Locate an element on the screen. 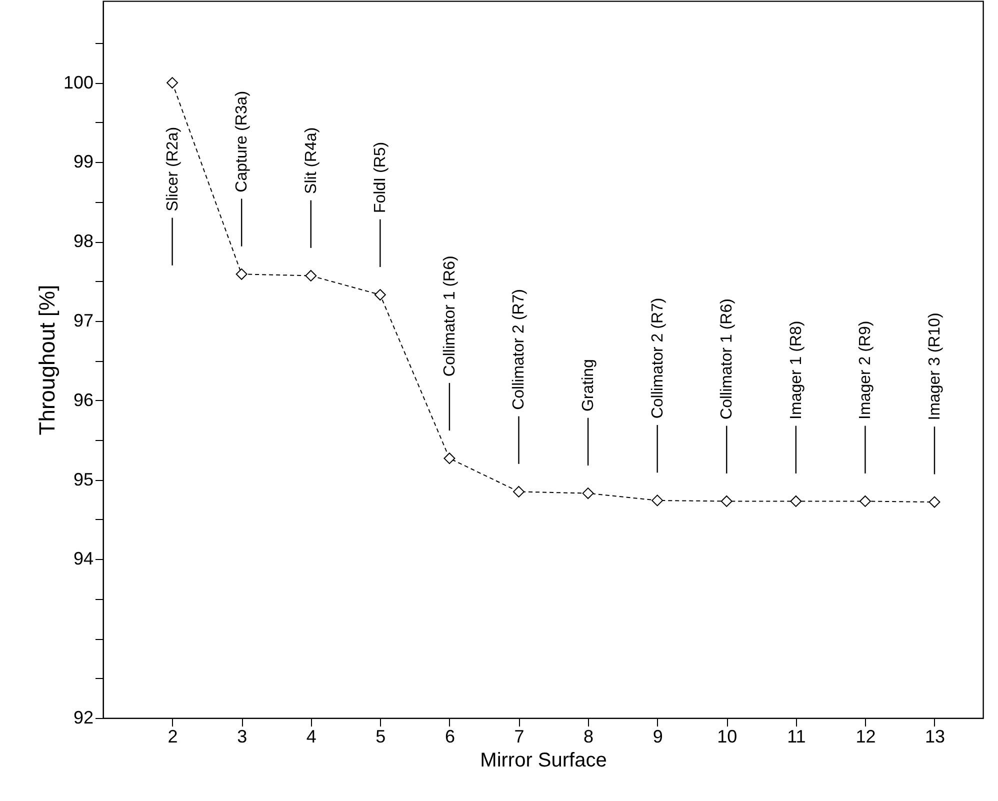  y-tick-label: 95 is located at coordinates (83, 479).